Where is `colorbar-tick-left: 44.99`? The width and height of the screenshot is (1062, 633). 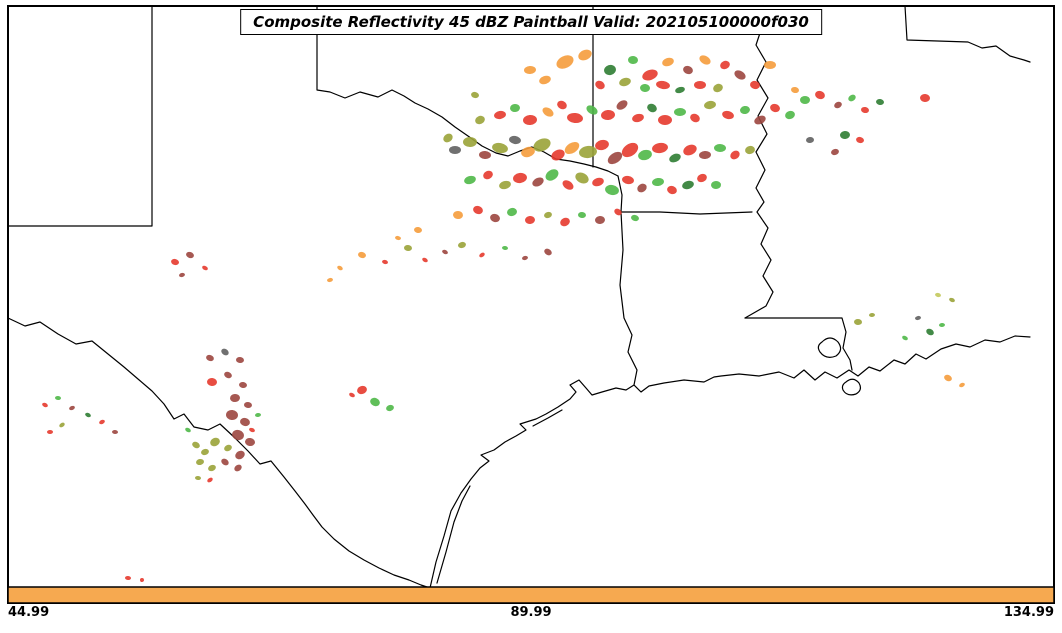 colorbar-tick-left: 44.99 is located at coordinates (29, 612).